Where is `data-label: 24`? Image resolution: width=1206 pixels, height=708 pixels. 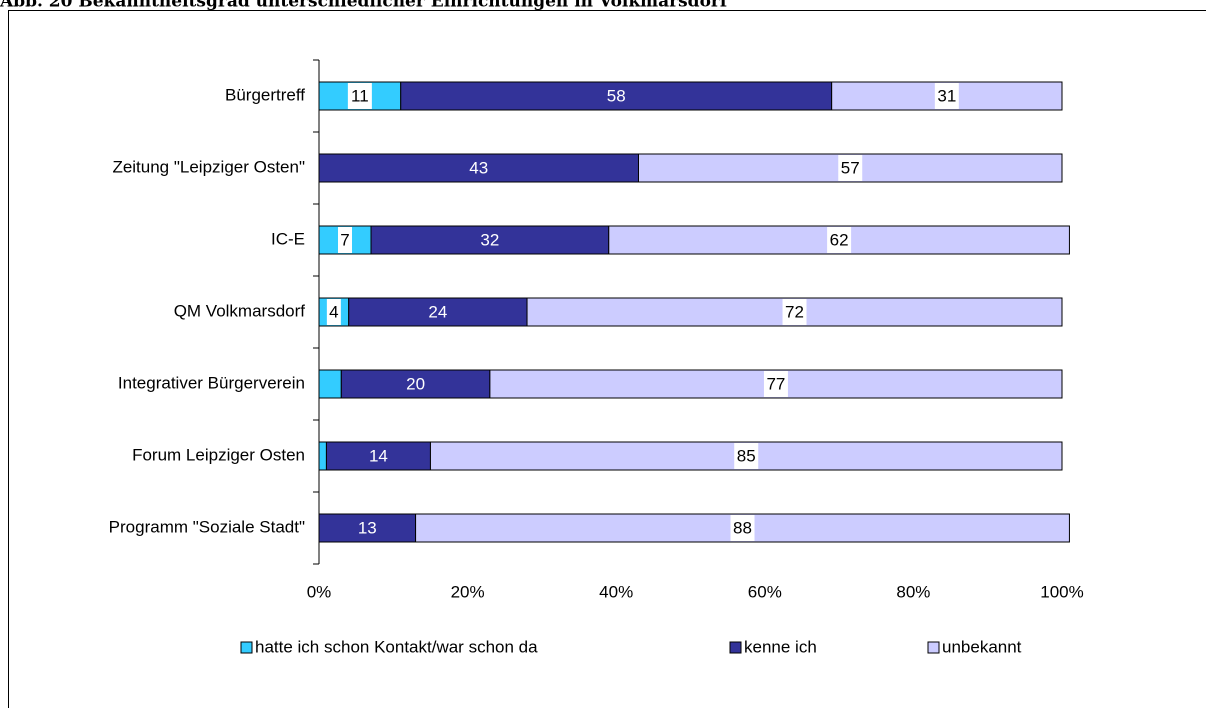 data-label: 24 is located at coordinates (437, 311).